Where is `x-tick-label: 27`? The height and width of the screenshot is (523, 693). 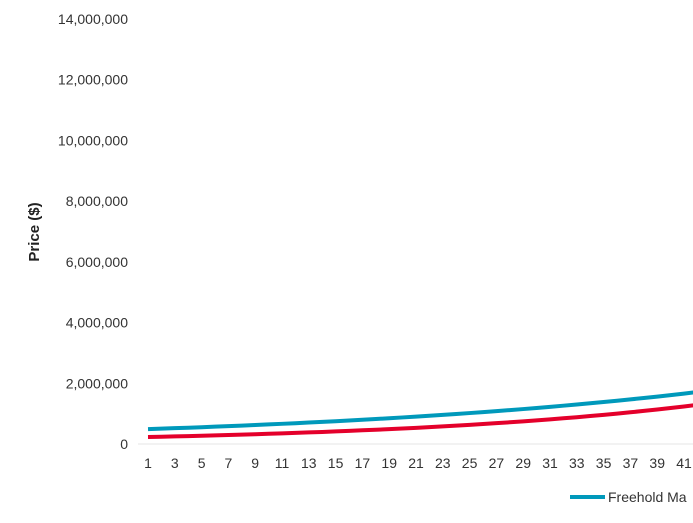
x-tick-label: 27 is located at coordinates (497, 463).